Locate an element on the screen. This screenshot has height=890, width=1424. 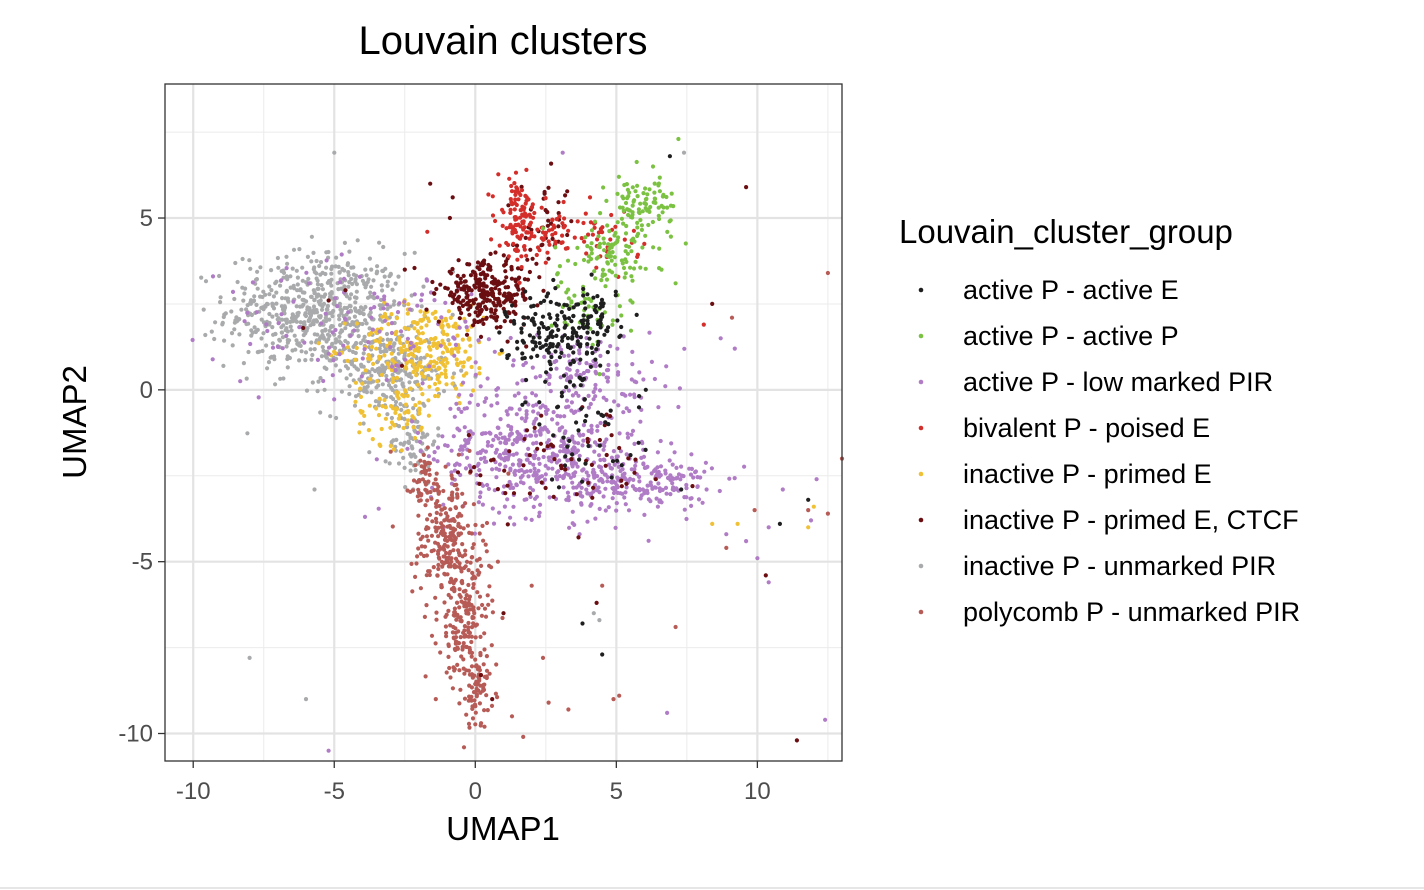
legend-item: active P - active E is located at coordinates (1048, 290).